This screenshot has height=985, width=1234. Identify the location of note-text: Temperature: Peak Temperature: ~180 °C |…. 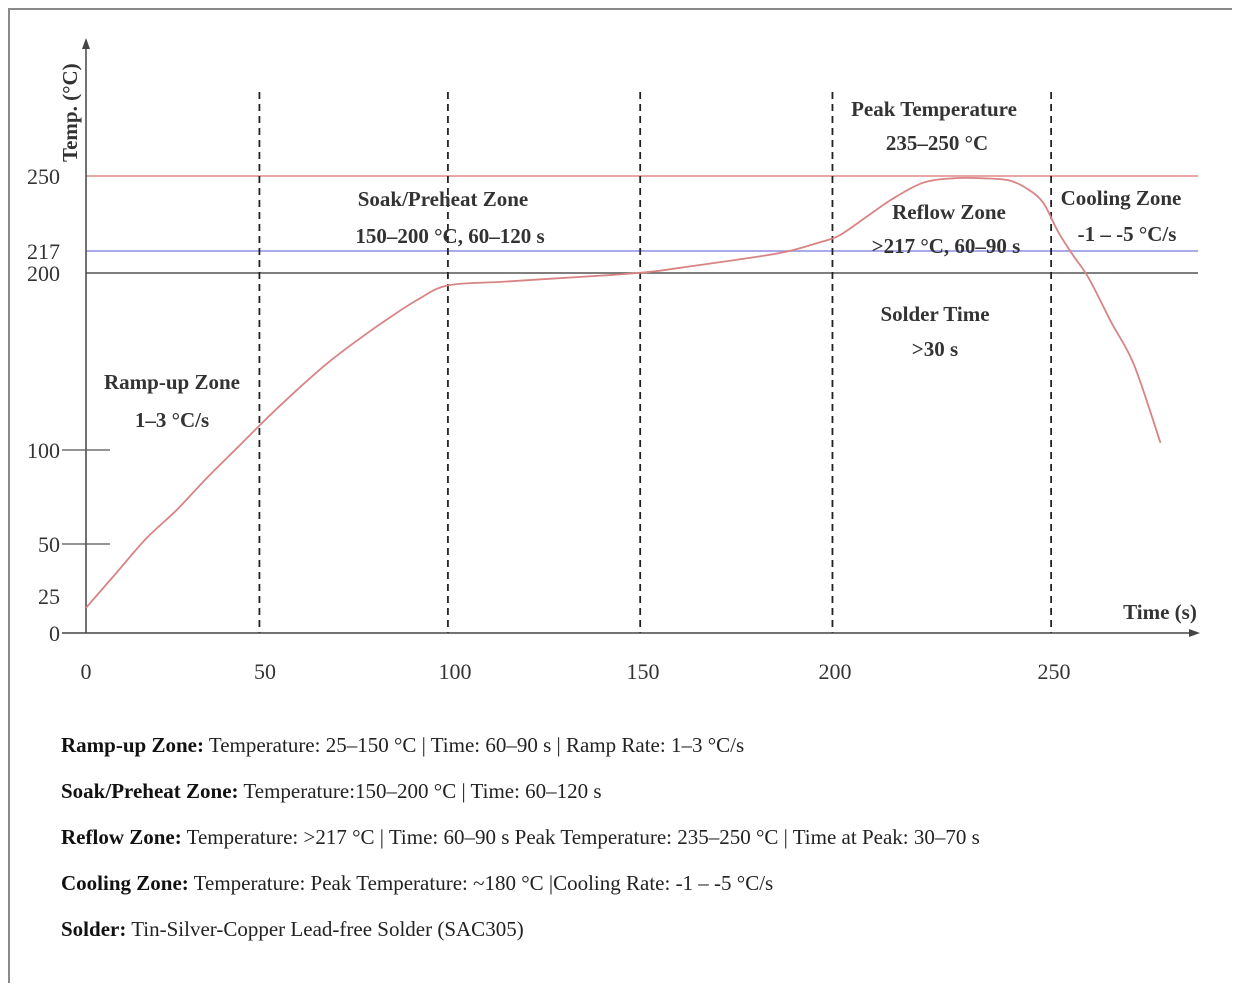
(483, 883).